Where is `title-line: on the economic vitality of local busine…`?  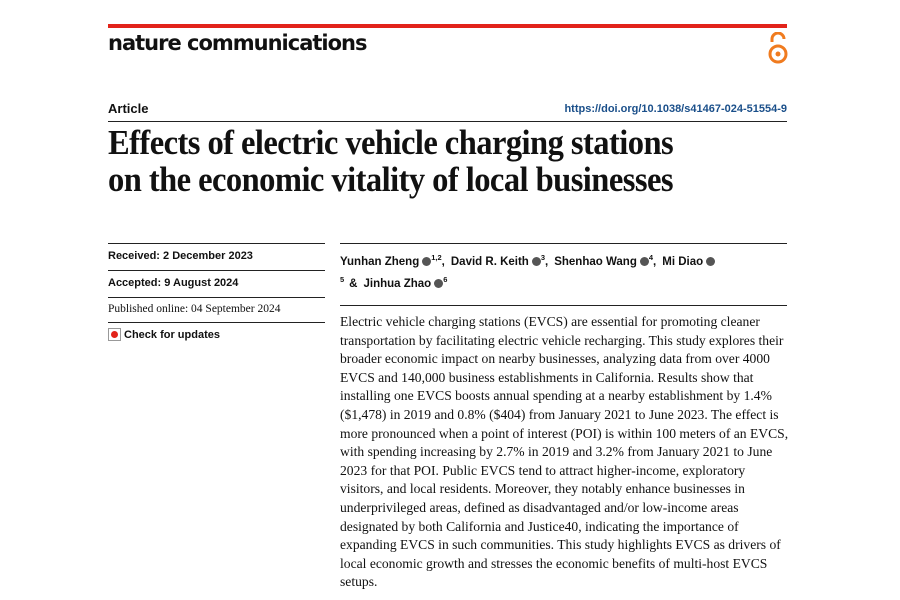 title-line: on the economic vitality of local busine… is located at coordinates (391, 179).